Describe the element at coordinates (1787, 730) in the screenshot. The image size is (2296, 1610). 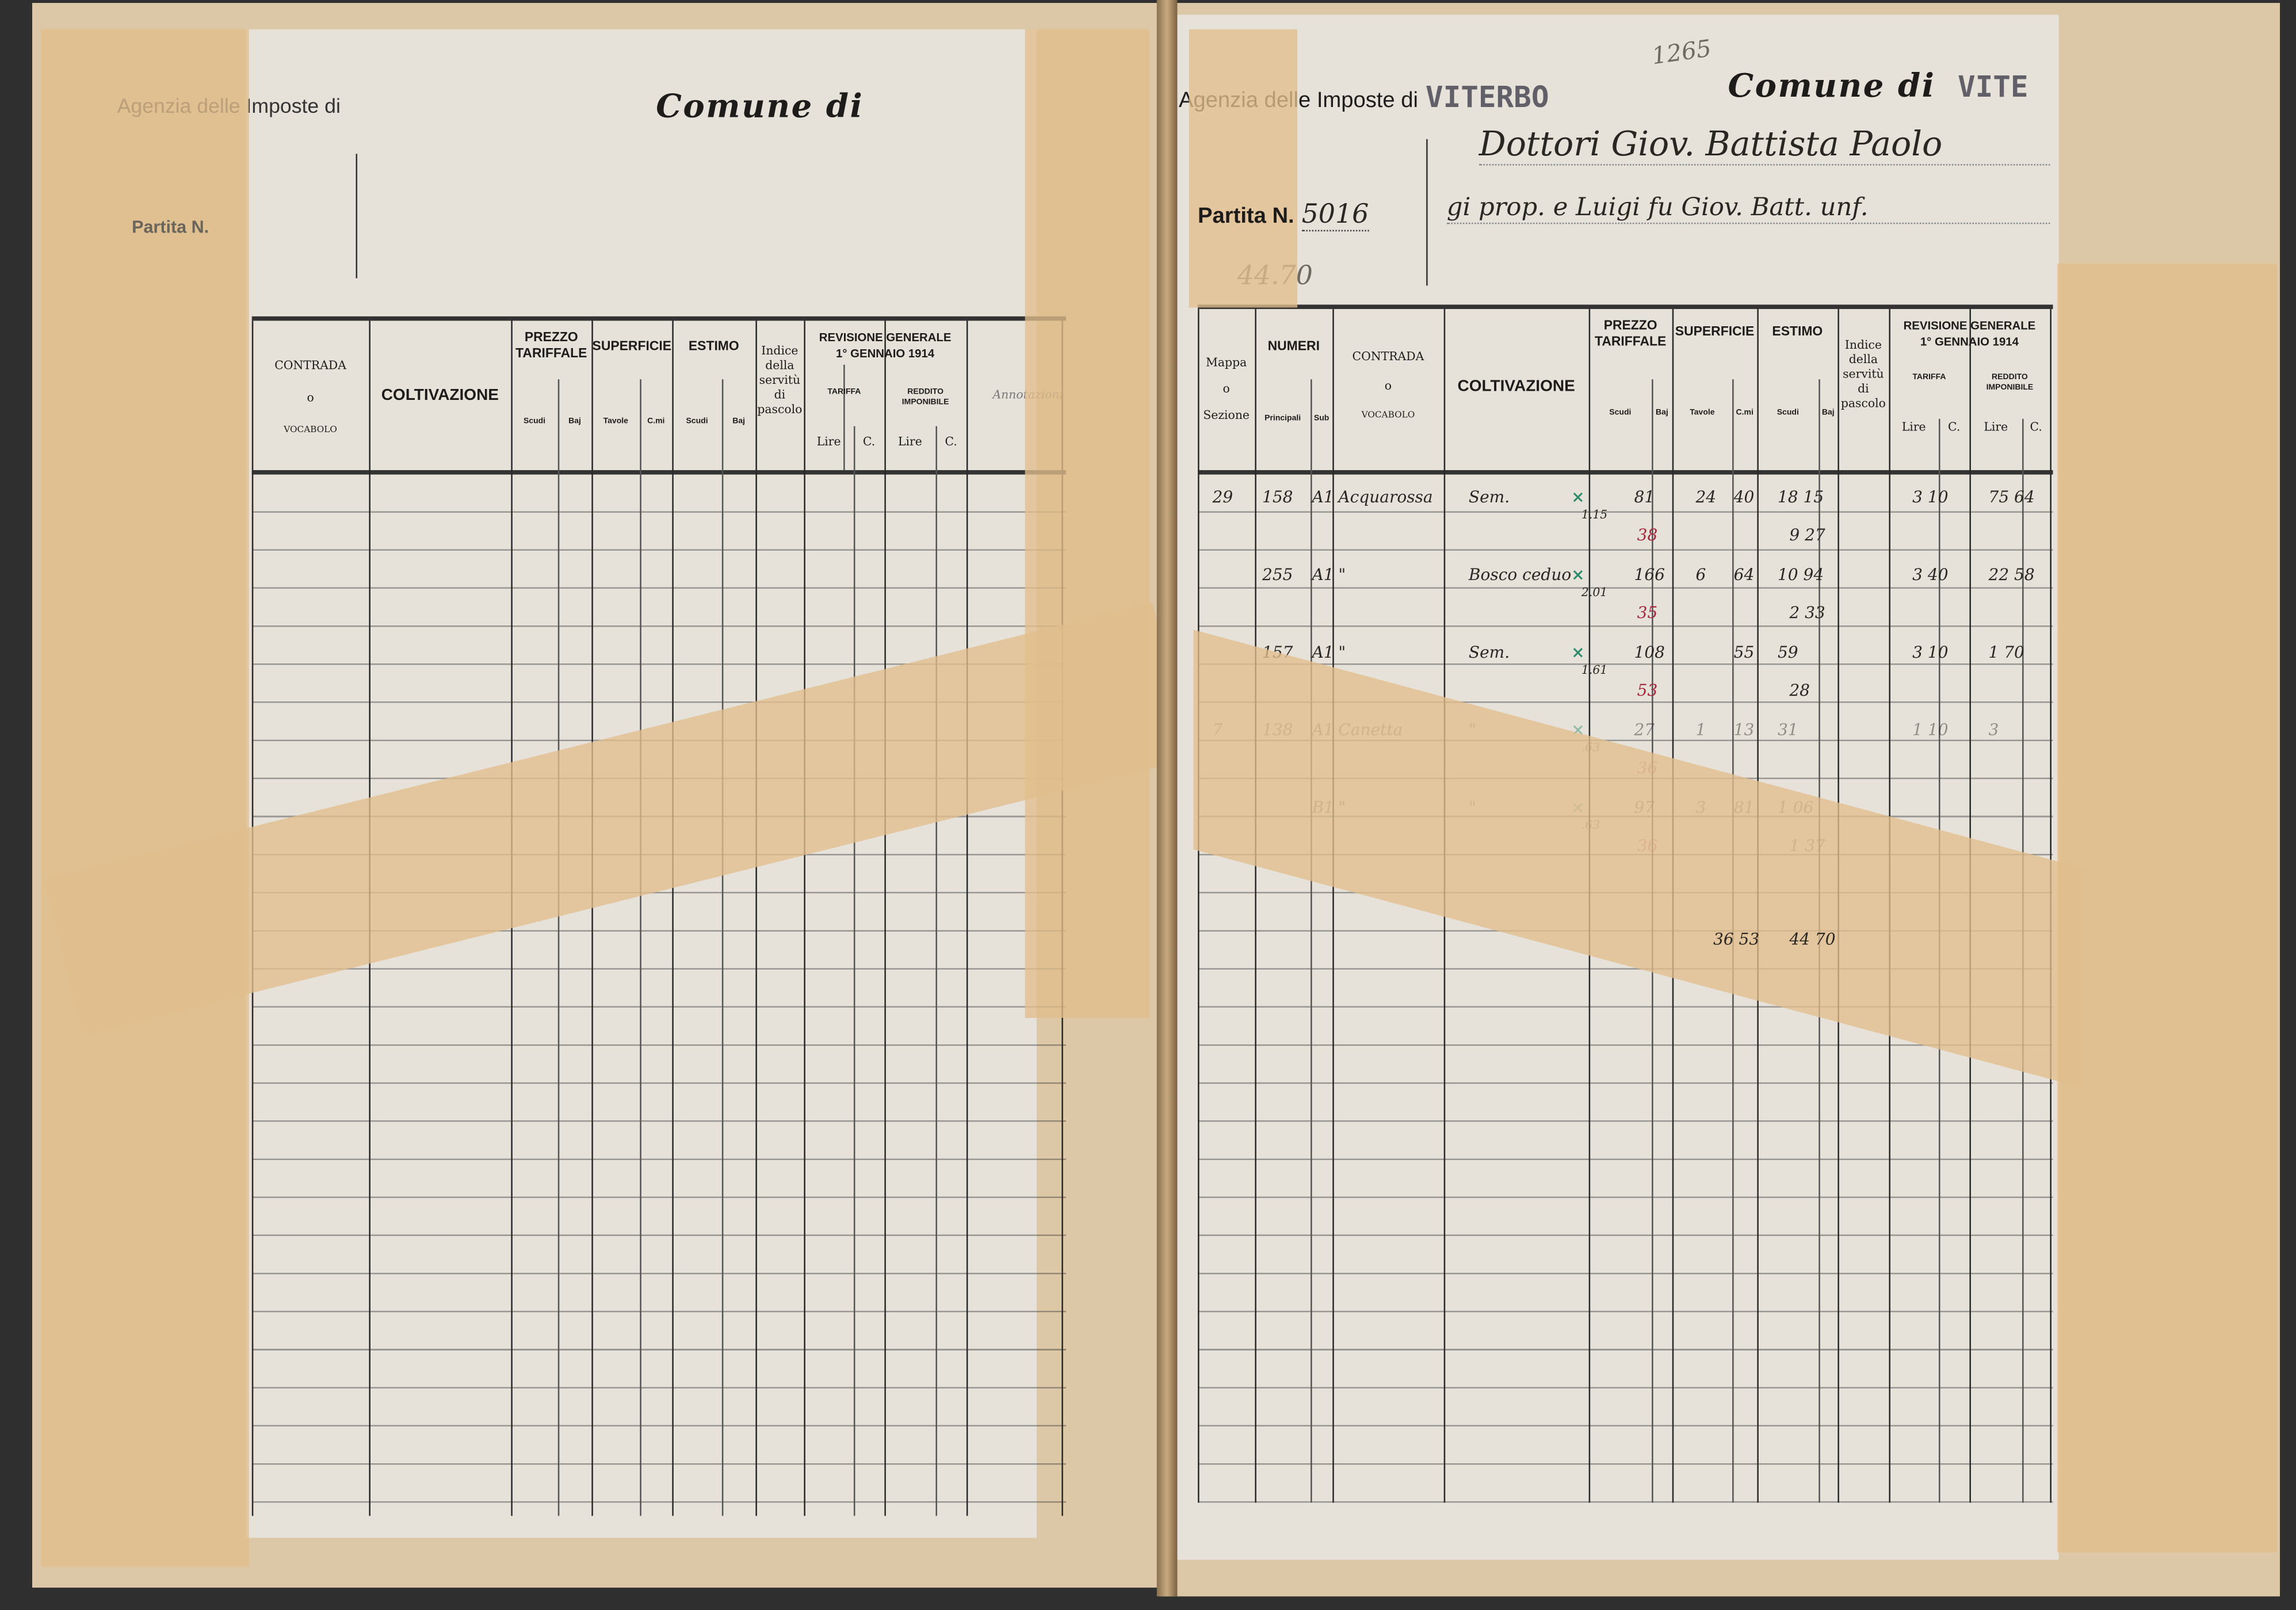
I see `cell-estimo: 31` at that location.